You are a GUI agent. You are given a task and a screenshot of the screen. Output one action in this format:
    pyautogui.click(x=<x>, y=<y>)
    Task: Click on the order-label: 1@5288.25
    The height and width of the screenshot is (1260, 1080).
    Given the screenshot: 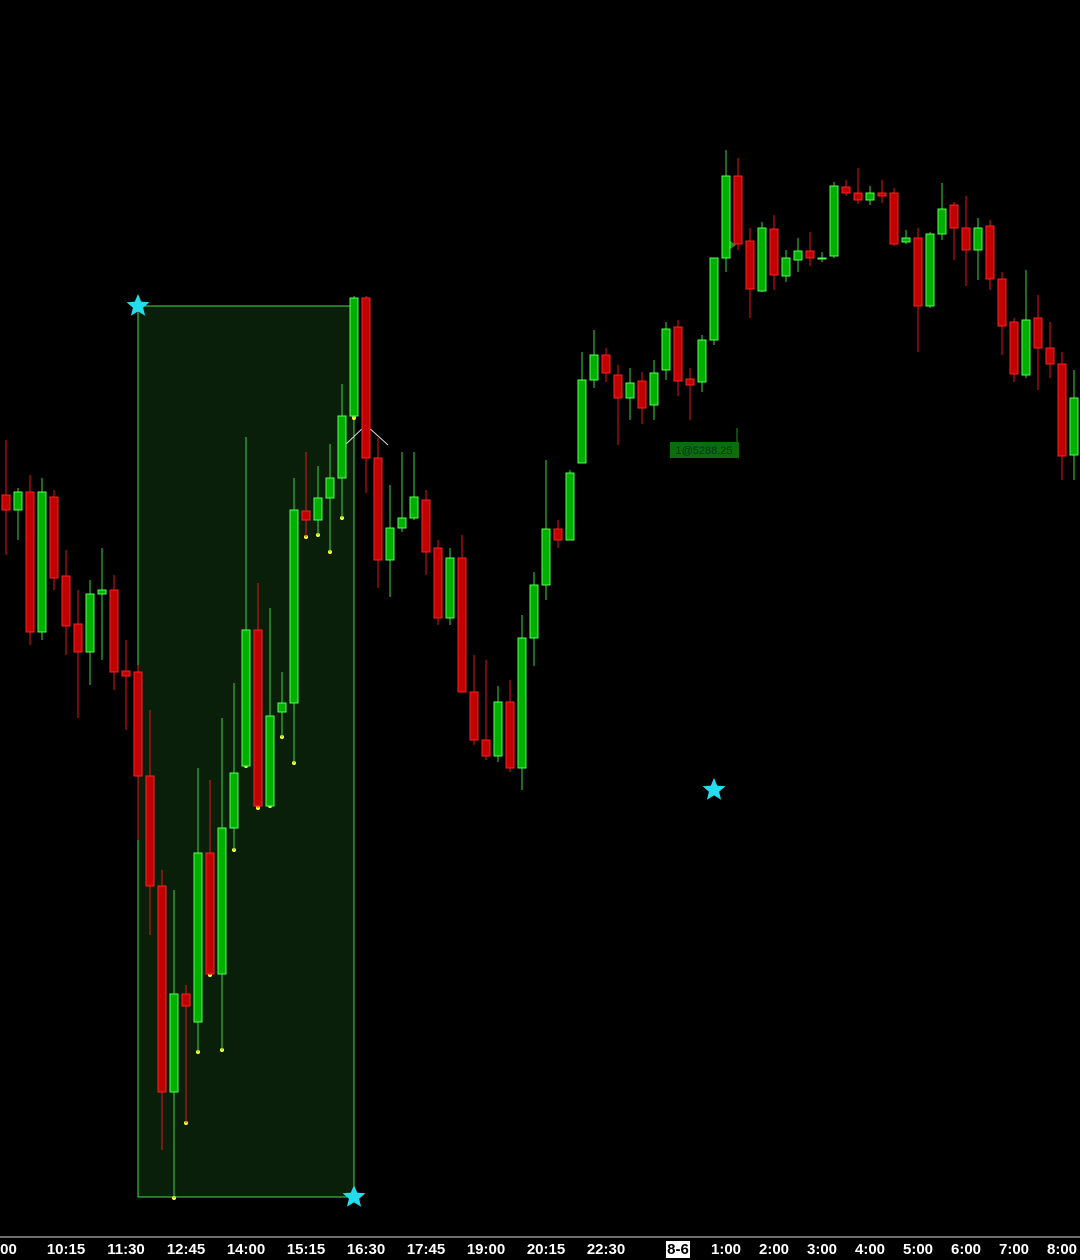 What is the action you would take?
    pyautogui.click(x=703, y=451)
    